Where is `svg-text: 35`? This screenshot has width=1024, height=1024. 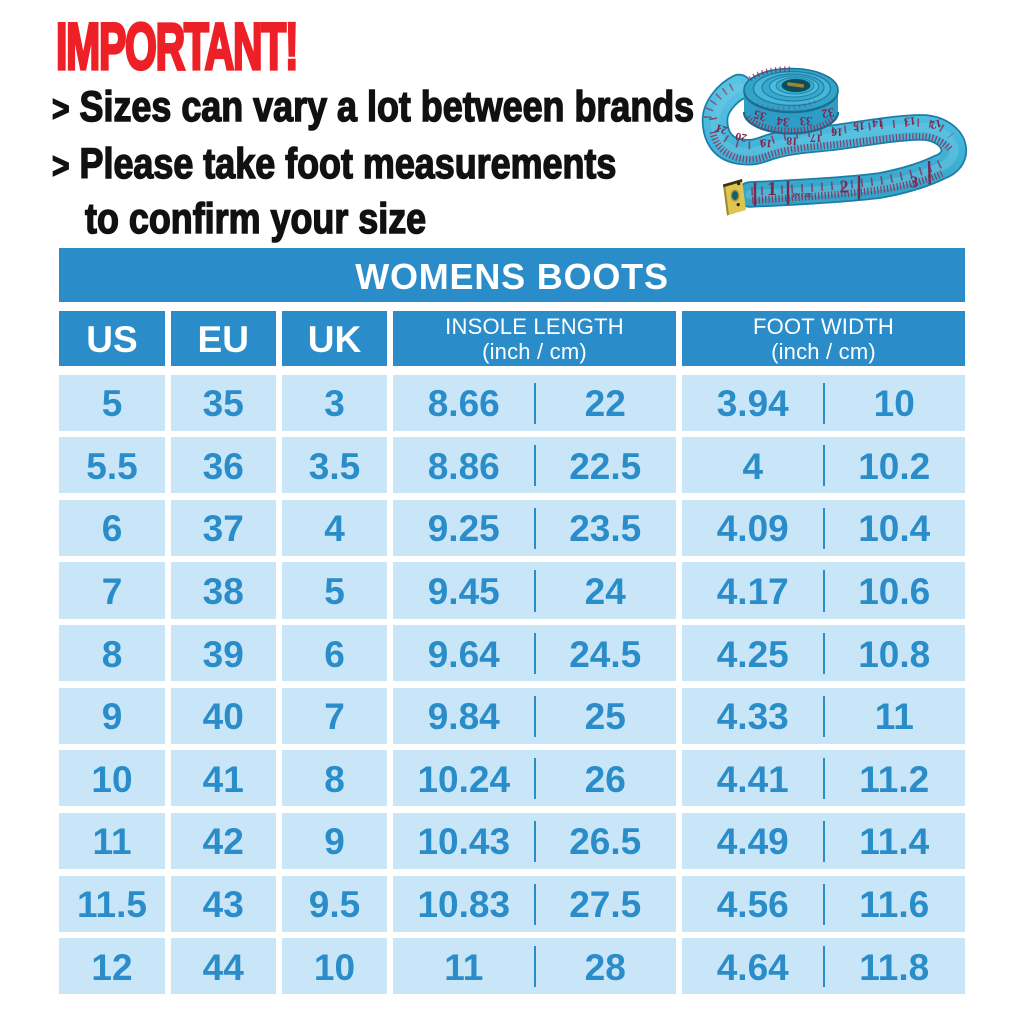 svg-text: 35 is located at coordinates (760, 115).